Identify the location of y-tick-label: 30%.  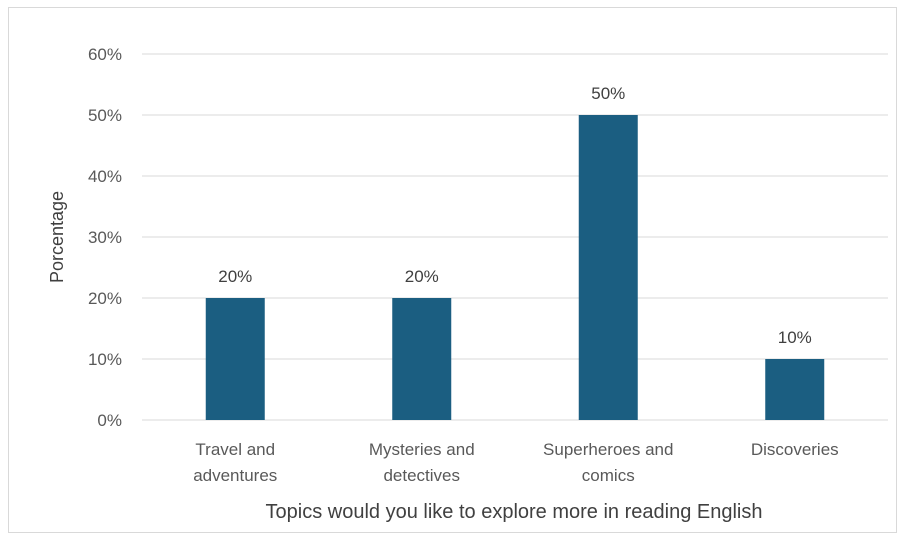
(105, 237).